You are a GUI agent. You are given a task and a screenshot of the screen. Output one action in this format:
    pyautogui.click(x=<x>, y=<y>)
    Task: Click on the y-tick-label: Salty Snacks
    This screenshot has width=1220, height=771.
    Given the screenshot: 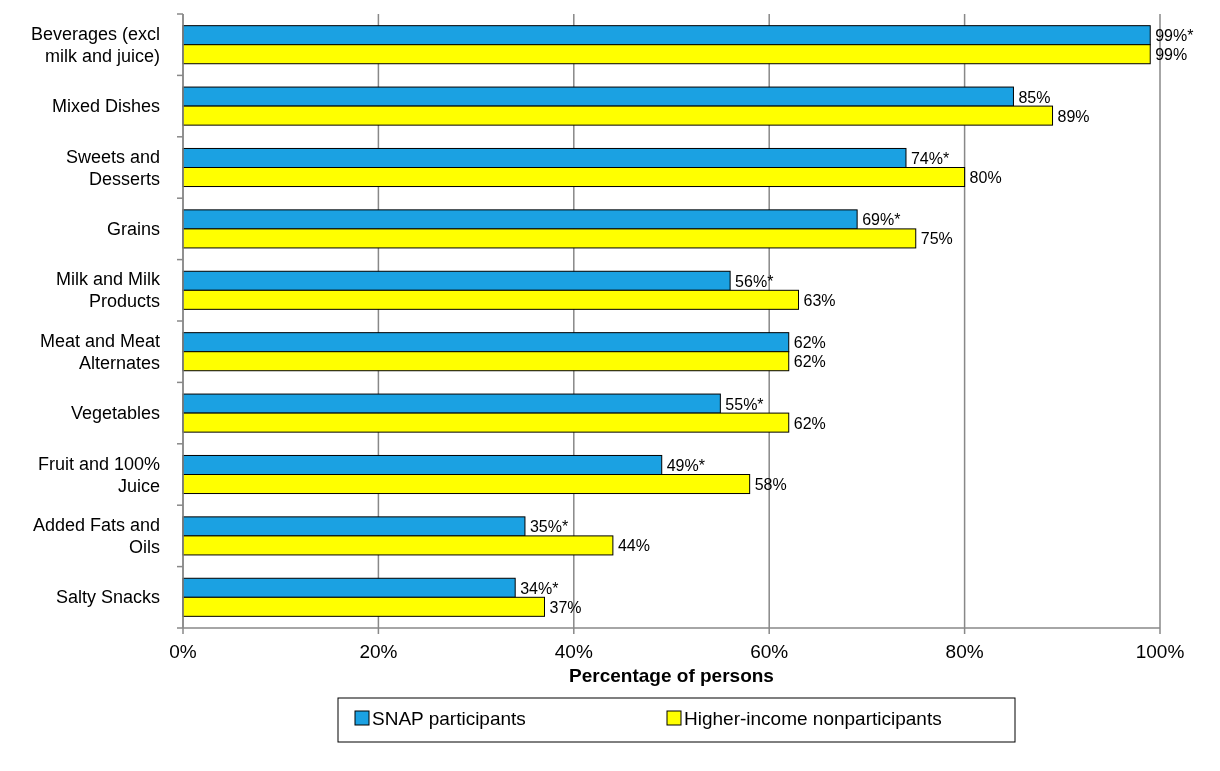 What is the action you would take?
    pyautogui.click(x=107, y=597)
    